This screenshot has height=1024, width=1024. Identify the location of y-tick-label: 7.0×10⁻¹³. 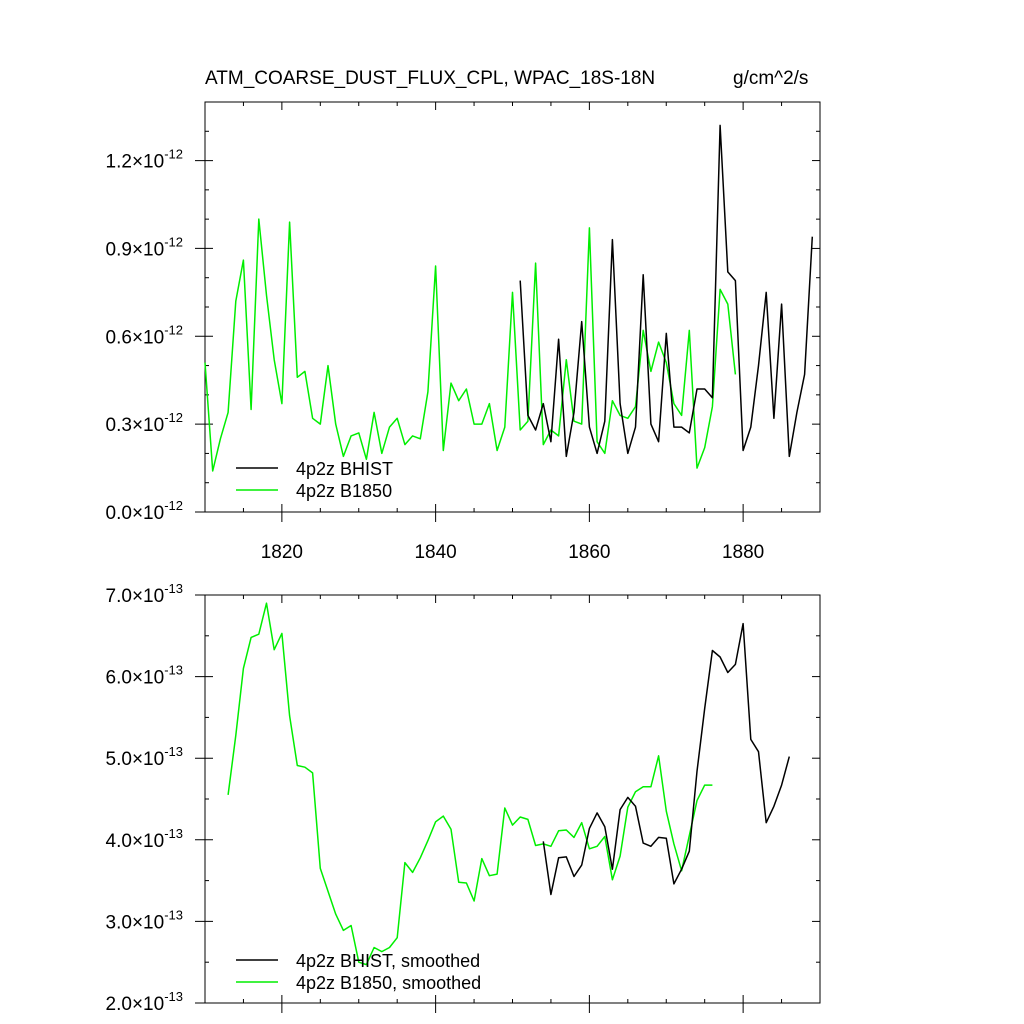
(144, 594).